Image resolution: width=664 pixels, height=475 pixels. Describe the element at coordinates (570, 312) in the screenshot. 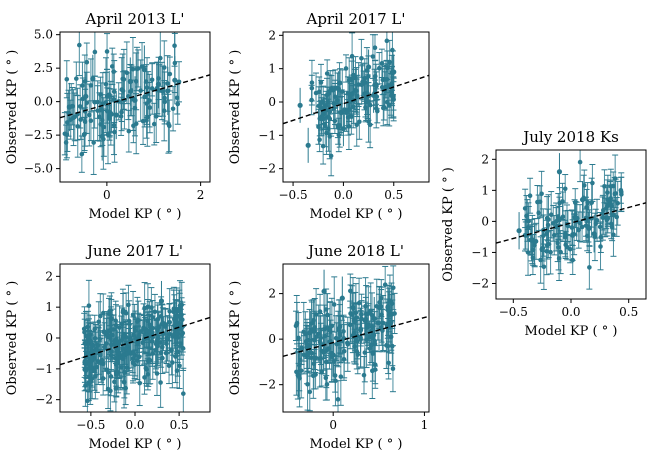

I see `x-tick-label: 0.0` at that location.